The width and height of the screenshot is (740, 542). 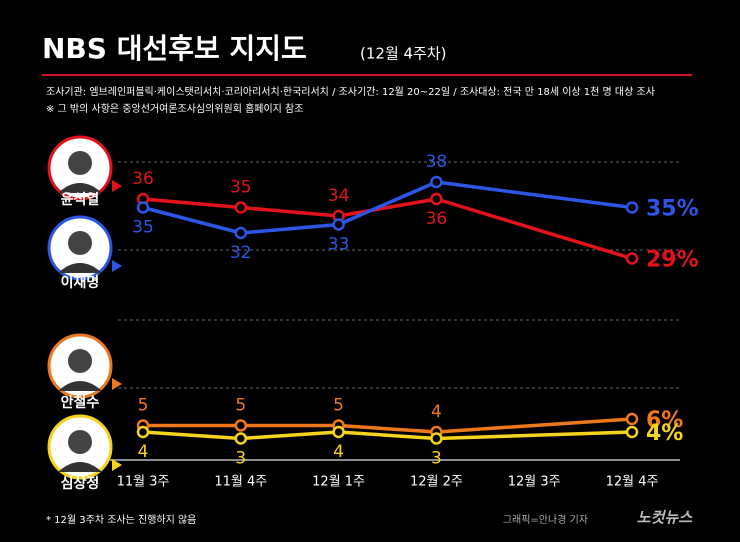 I want to click on x-tick-label: 12월 3주, so click(x=534, y=482).